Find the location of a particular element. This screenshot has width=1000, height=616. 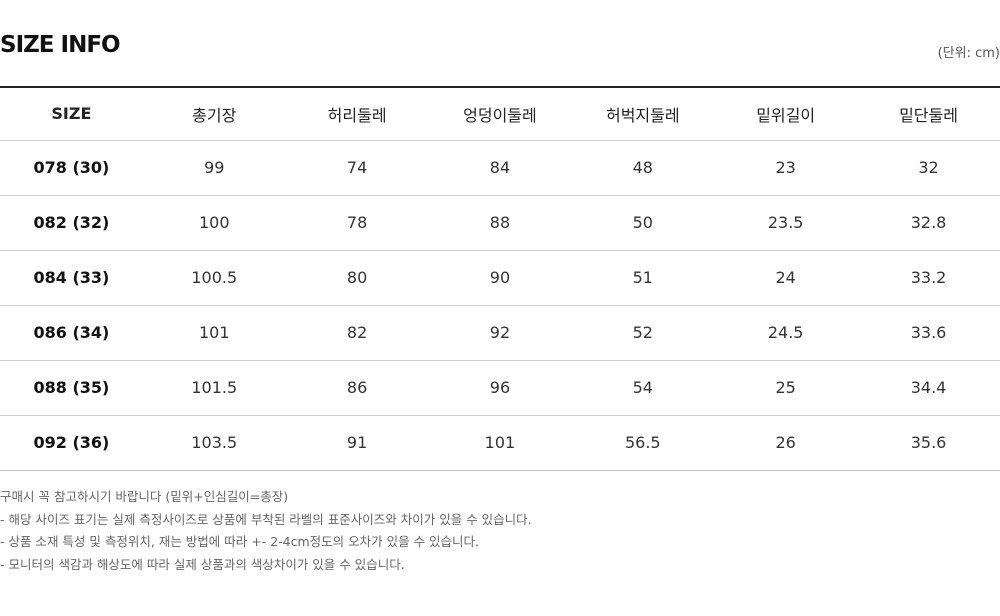

column-header-thigh: 허벅지둘레 is located at coordinates (643, 113).